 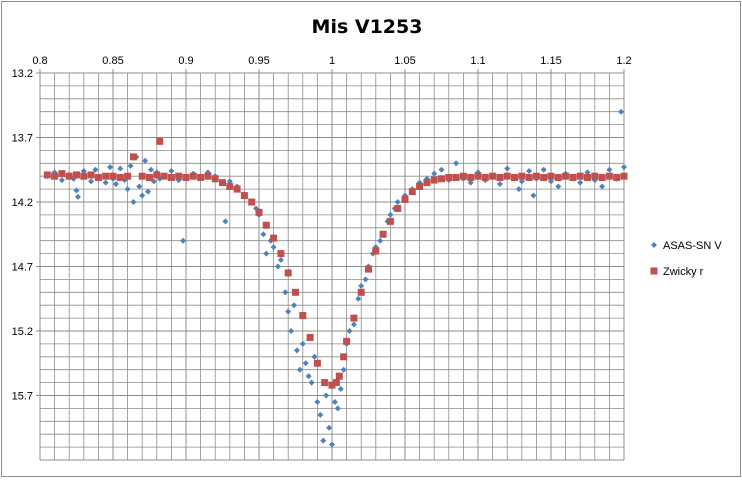 I want to click on x-tick-label: 1.2, so click(x=623, y=61).